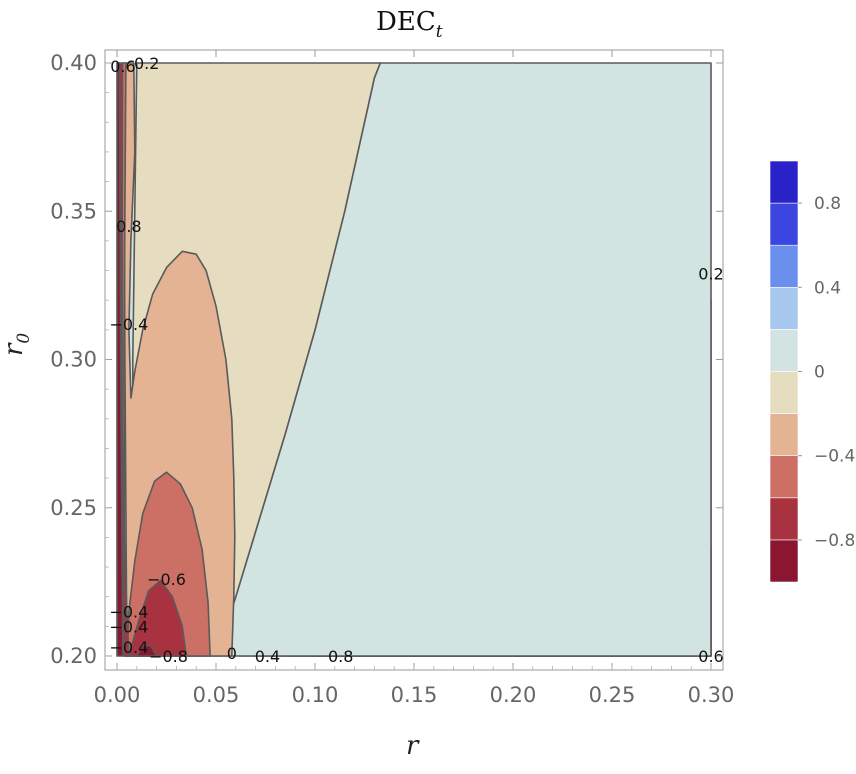 The width and height of the screenshot is (856, 774). Describe the element at coordinates (812, 371) in the screenshot. I see `color-legend: 0.8 0.4 0 −0.4 −0.8` at that location.